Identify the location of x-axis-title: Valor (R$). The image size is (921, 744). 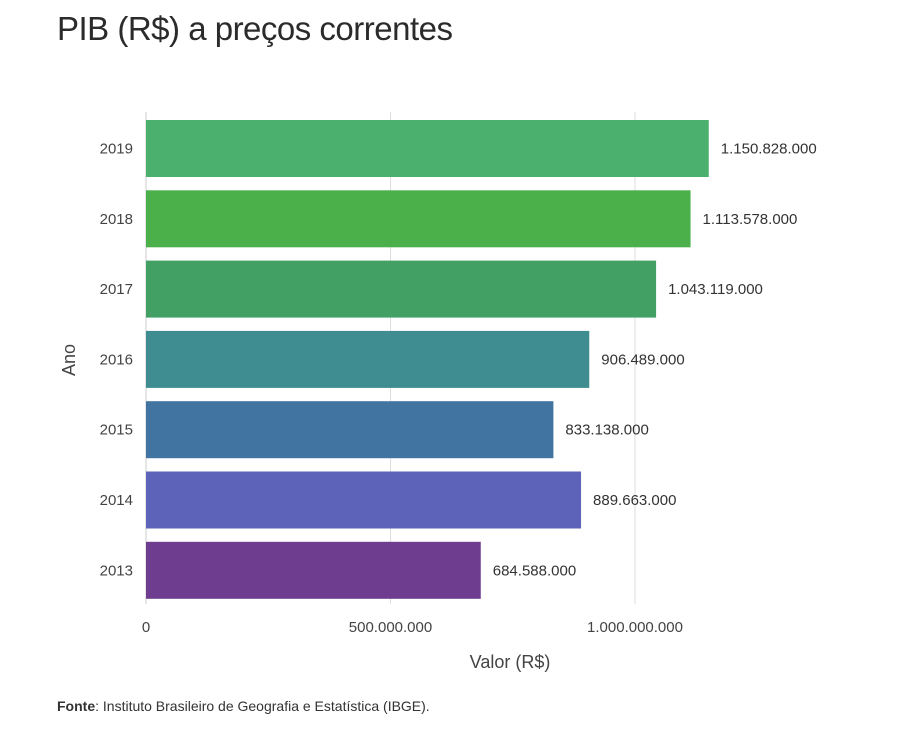
(510, 662).